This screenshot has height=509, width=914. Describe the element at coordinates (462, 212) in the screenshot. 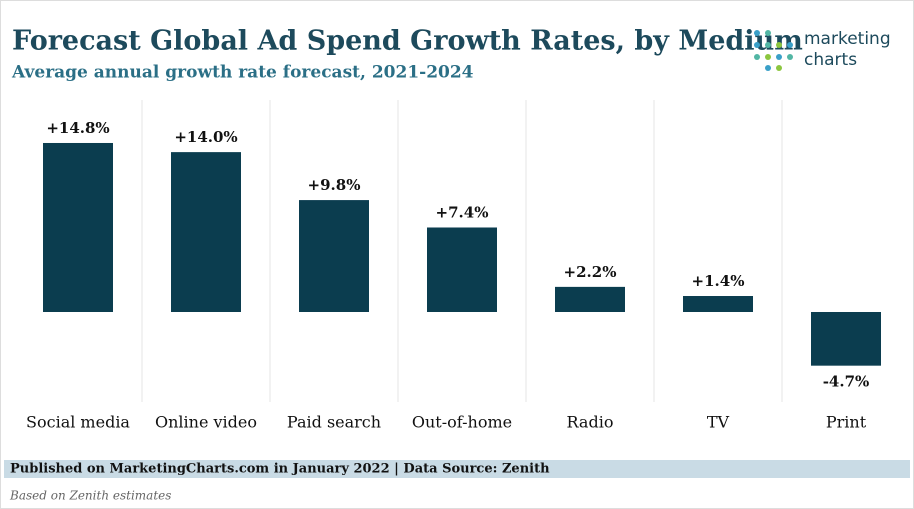

I see `data-label: +7.4%` at that location.